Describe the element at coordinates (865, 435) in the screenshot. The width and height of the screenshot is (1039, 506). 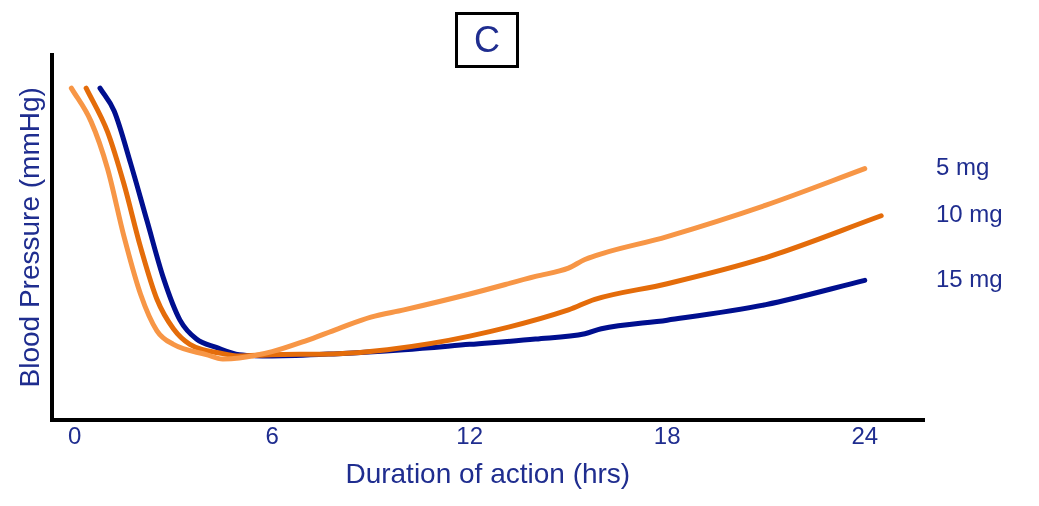
I see `x-tick-label: 24` at that location.